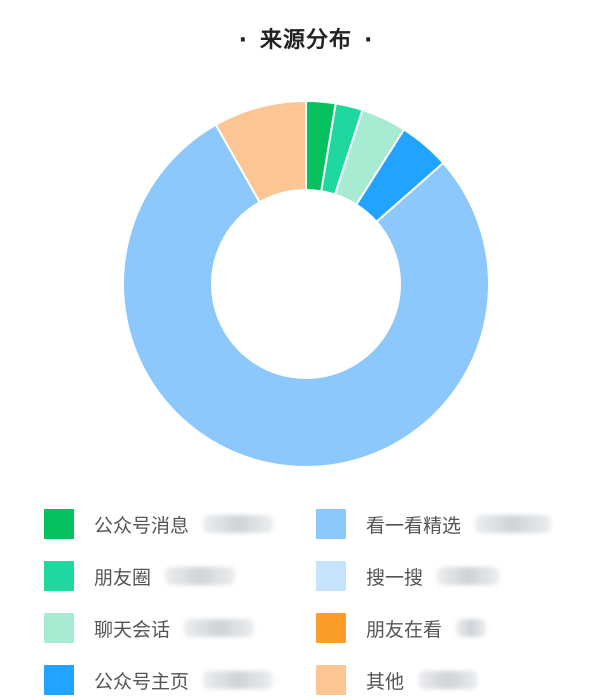  I want to click on chart-title: 来源分布, so click(305, 40).